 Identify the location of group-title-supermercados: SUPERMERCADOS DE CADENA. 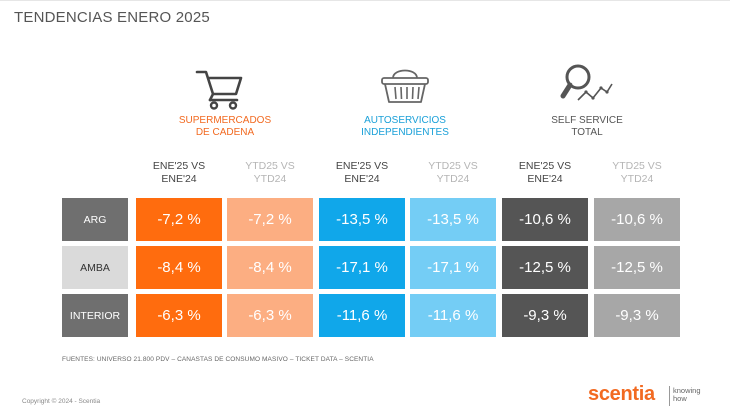
(225, 127).